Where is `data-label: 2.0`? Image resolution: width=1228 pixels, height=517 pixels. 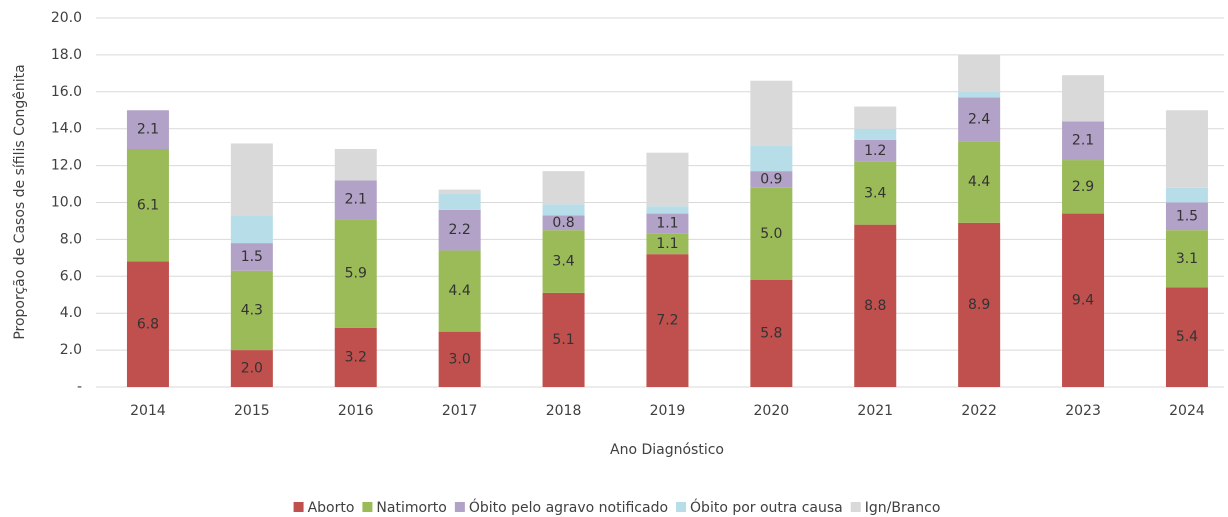
data-label: 2.0 is located at coordinates (252, 369).